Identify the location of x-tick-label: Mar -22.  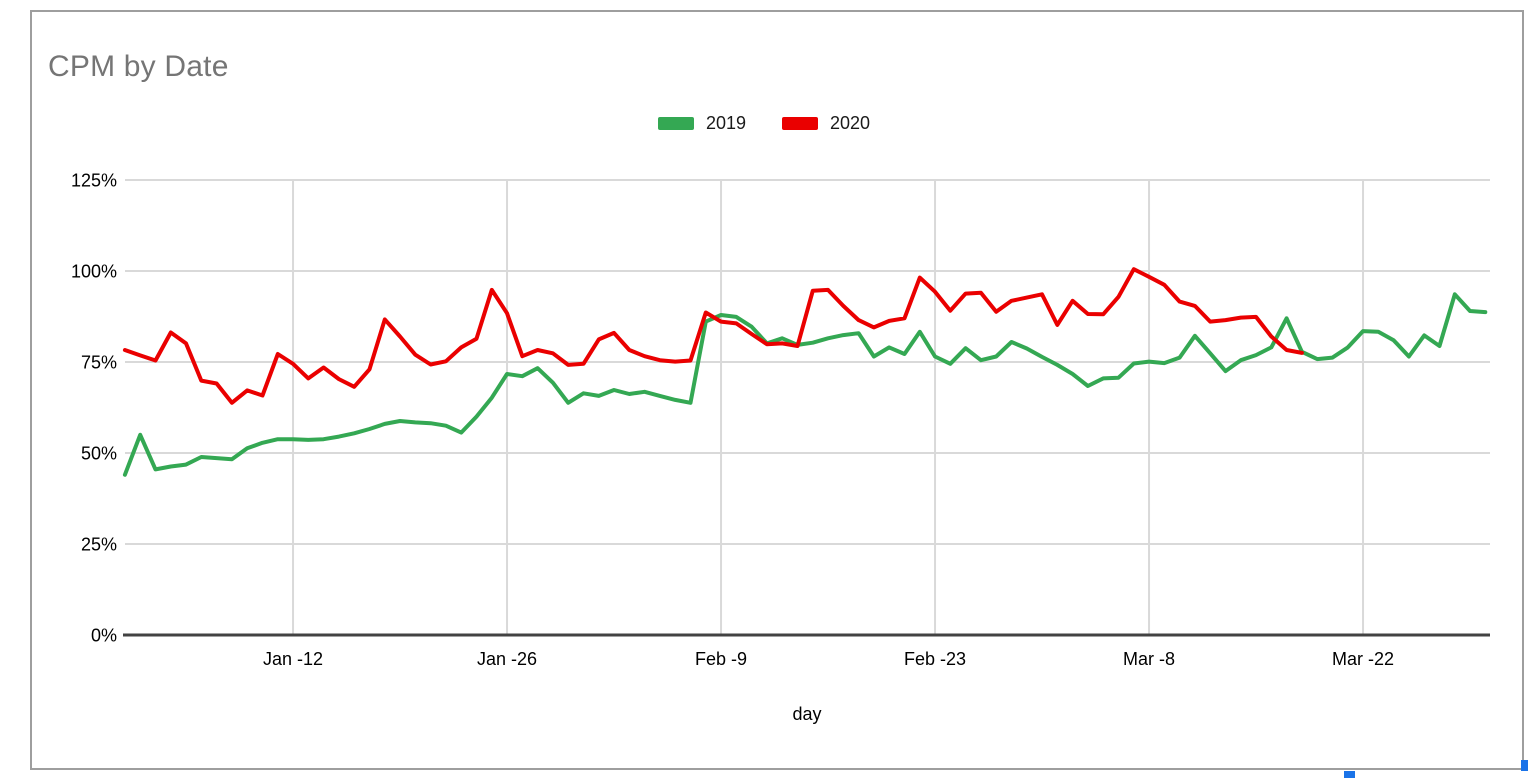
(1363, 659).